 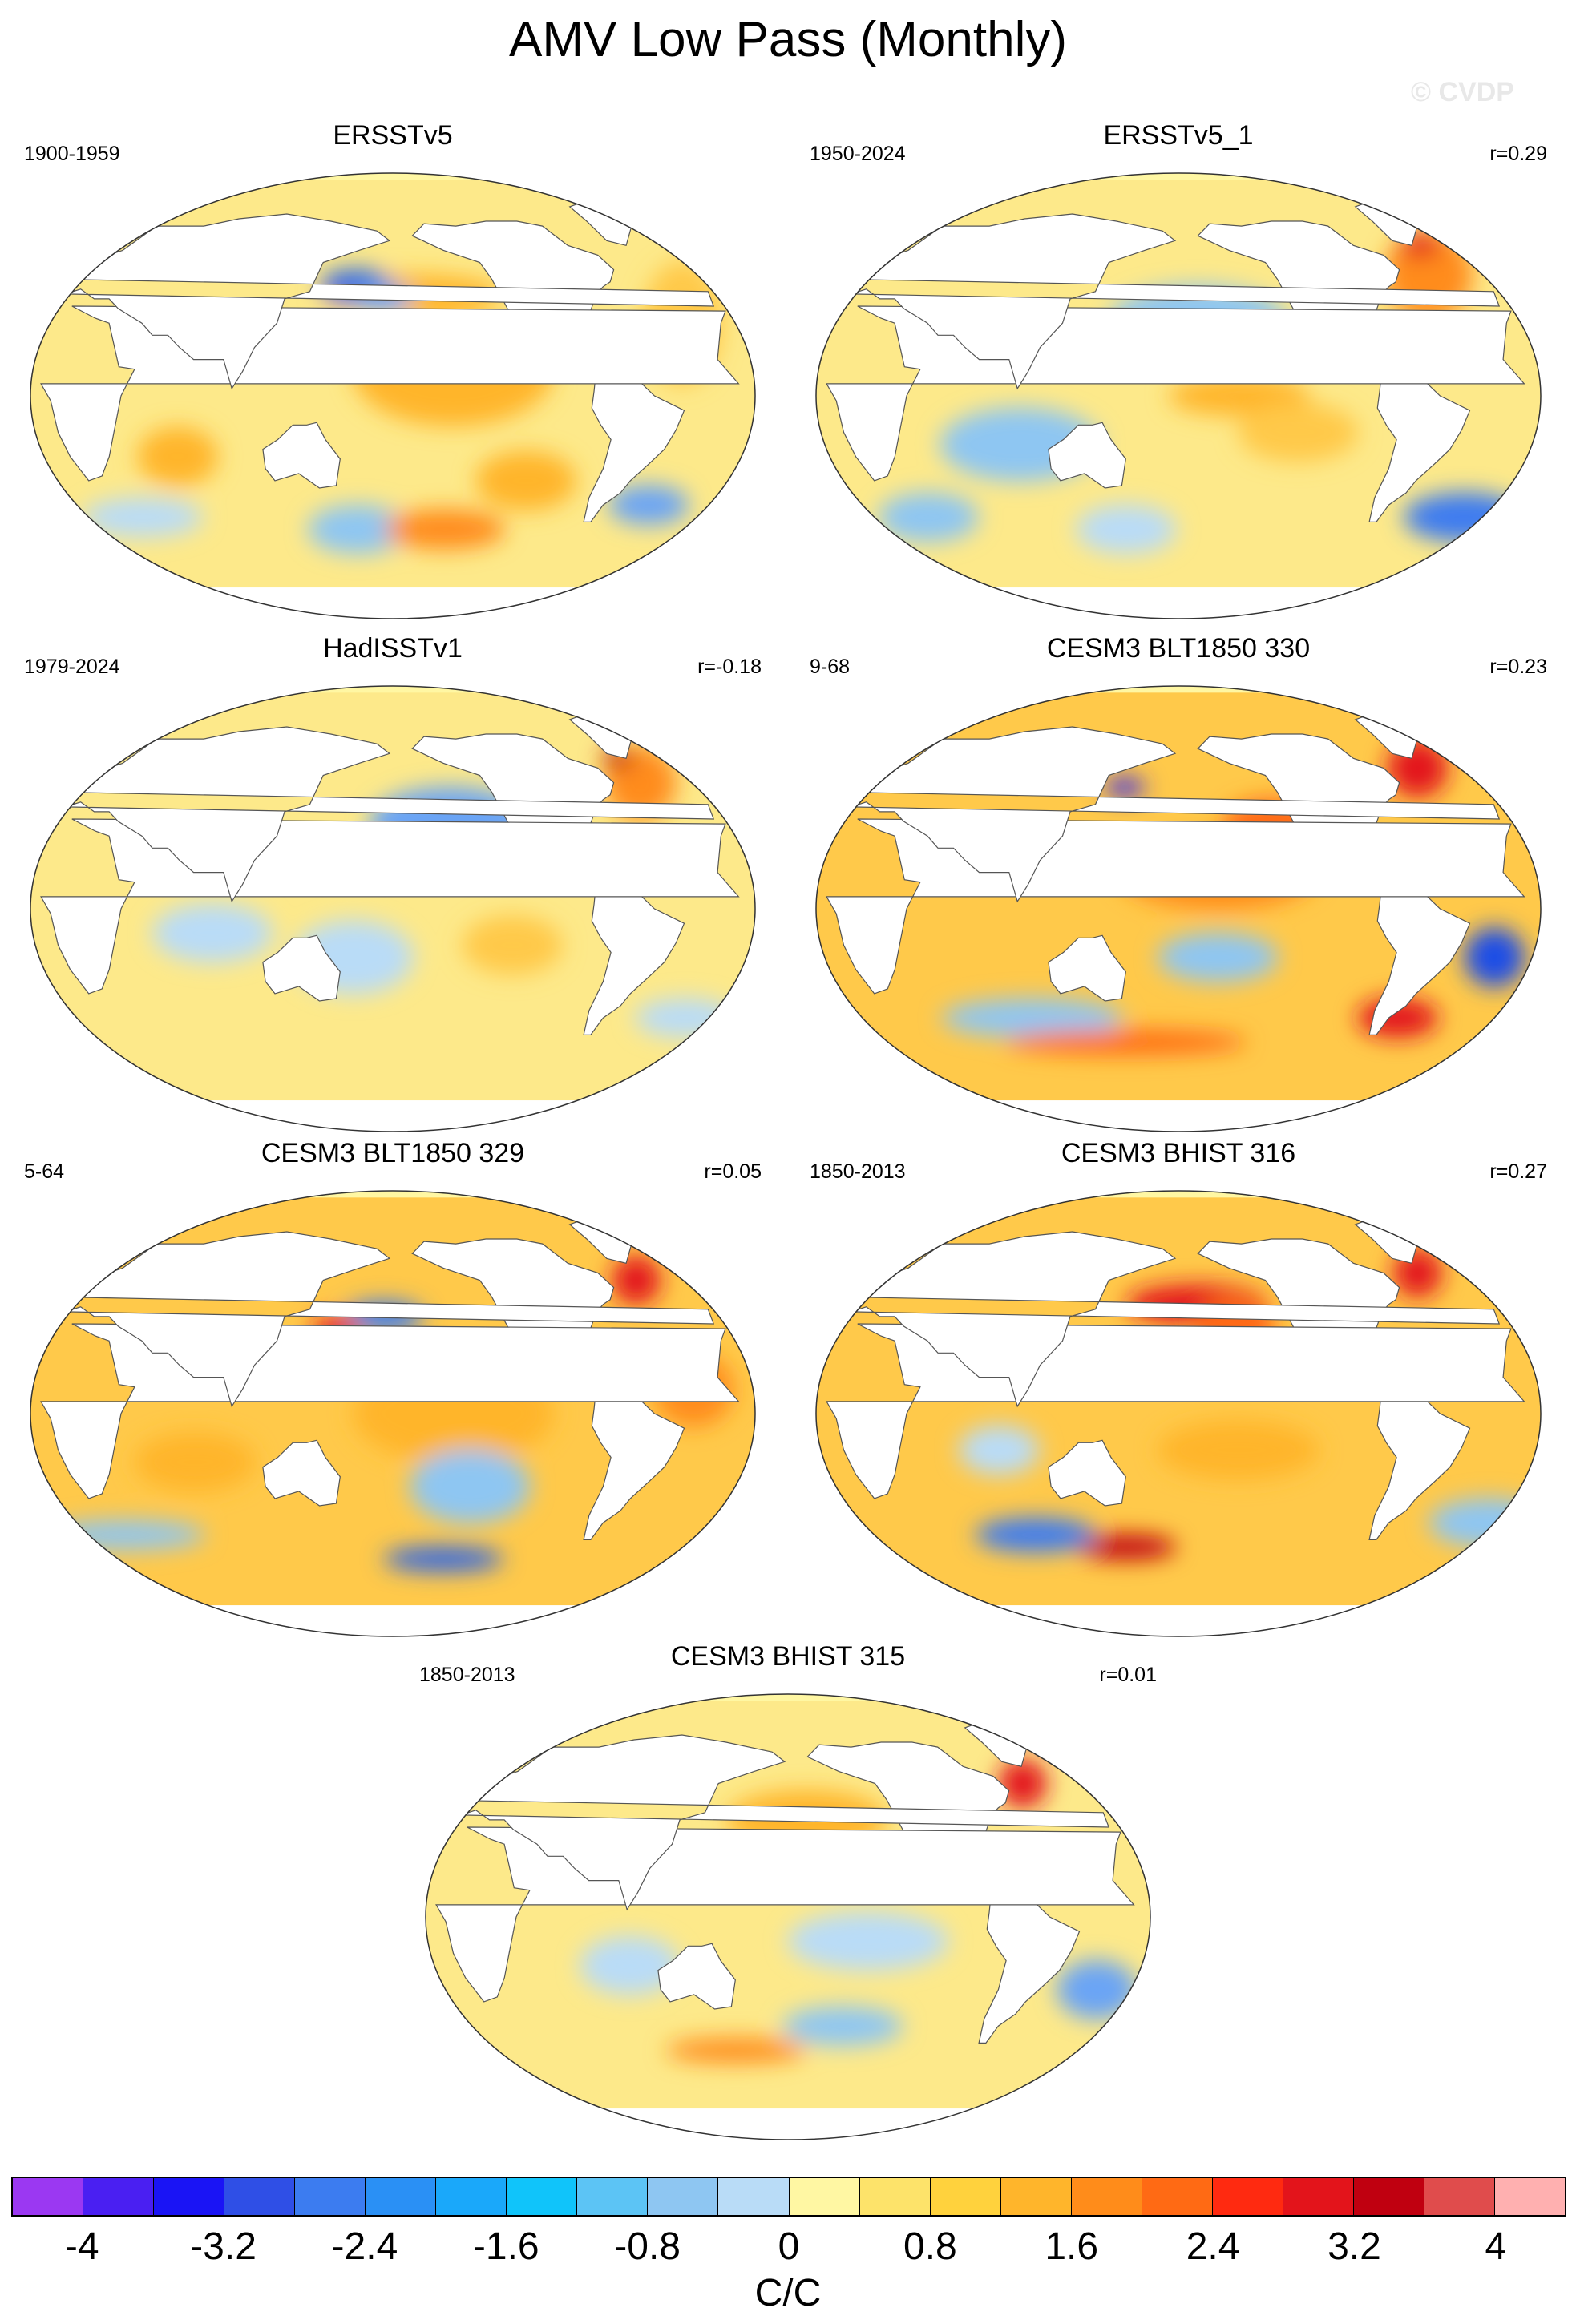 I want to click on colorbar-tick-label: -4, so click(x=81, y=2246).